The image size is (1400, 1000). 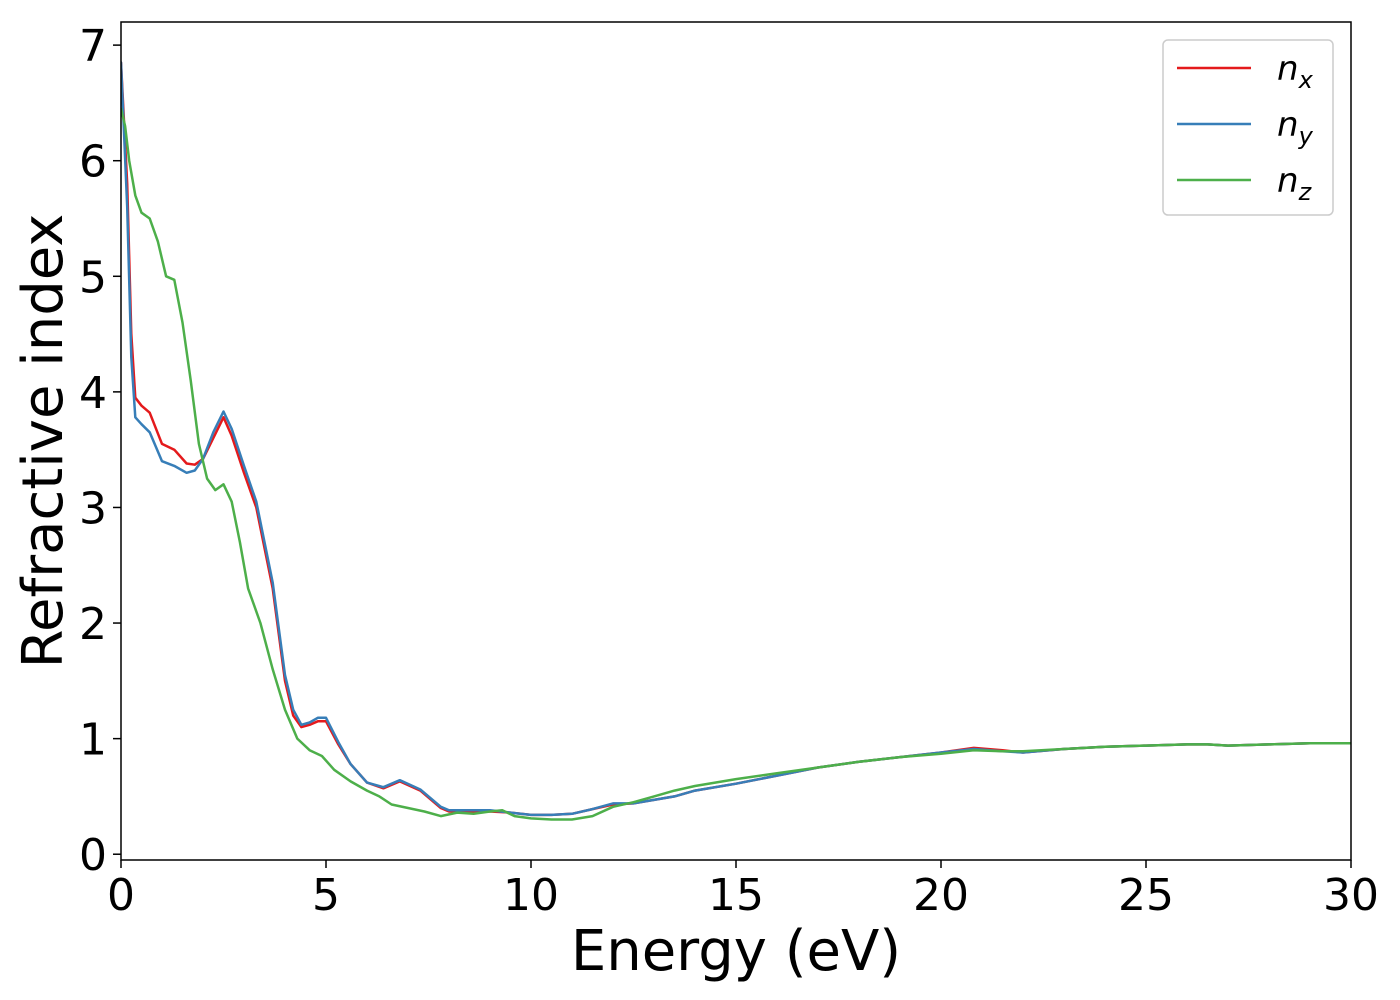 I want to click on legend-box, so click(x=1248, y=127).